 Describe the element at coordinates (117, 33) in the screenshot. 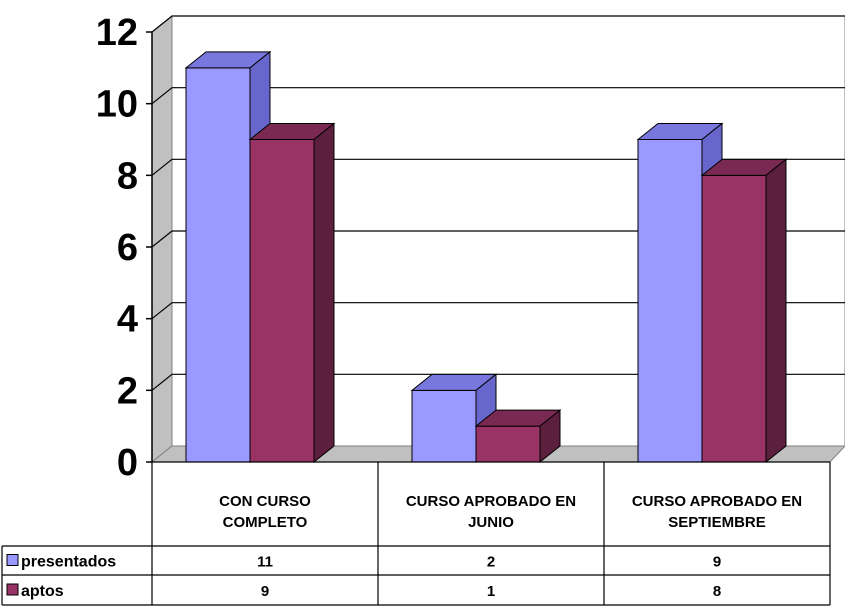

I see `y-tick-label: 12` at that location.